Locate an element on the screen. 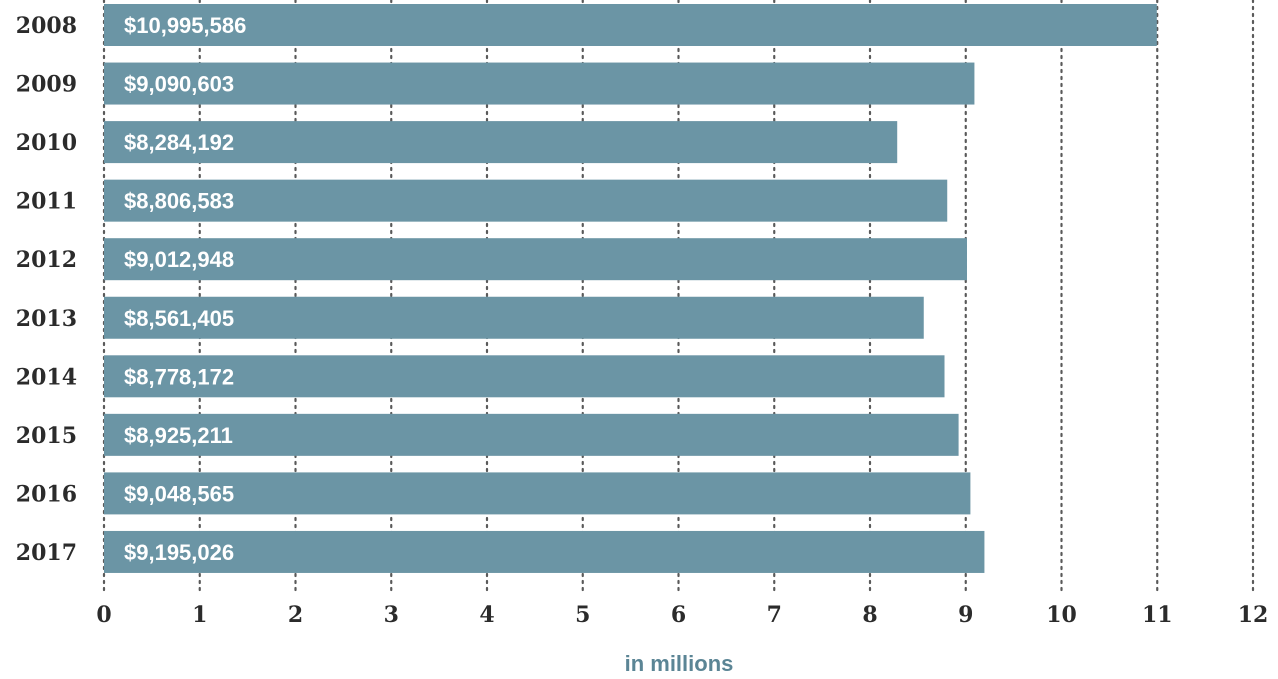 The width and height of the screenshot is (1278, 679). x-tick-label-6: 6 is located at coordinates (678, 615).